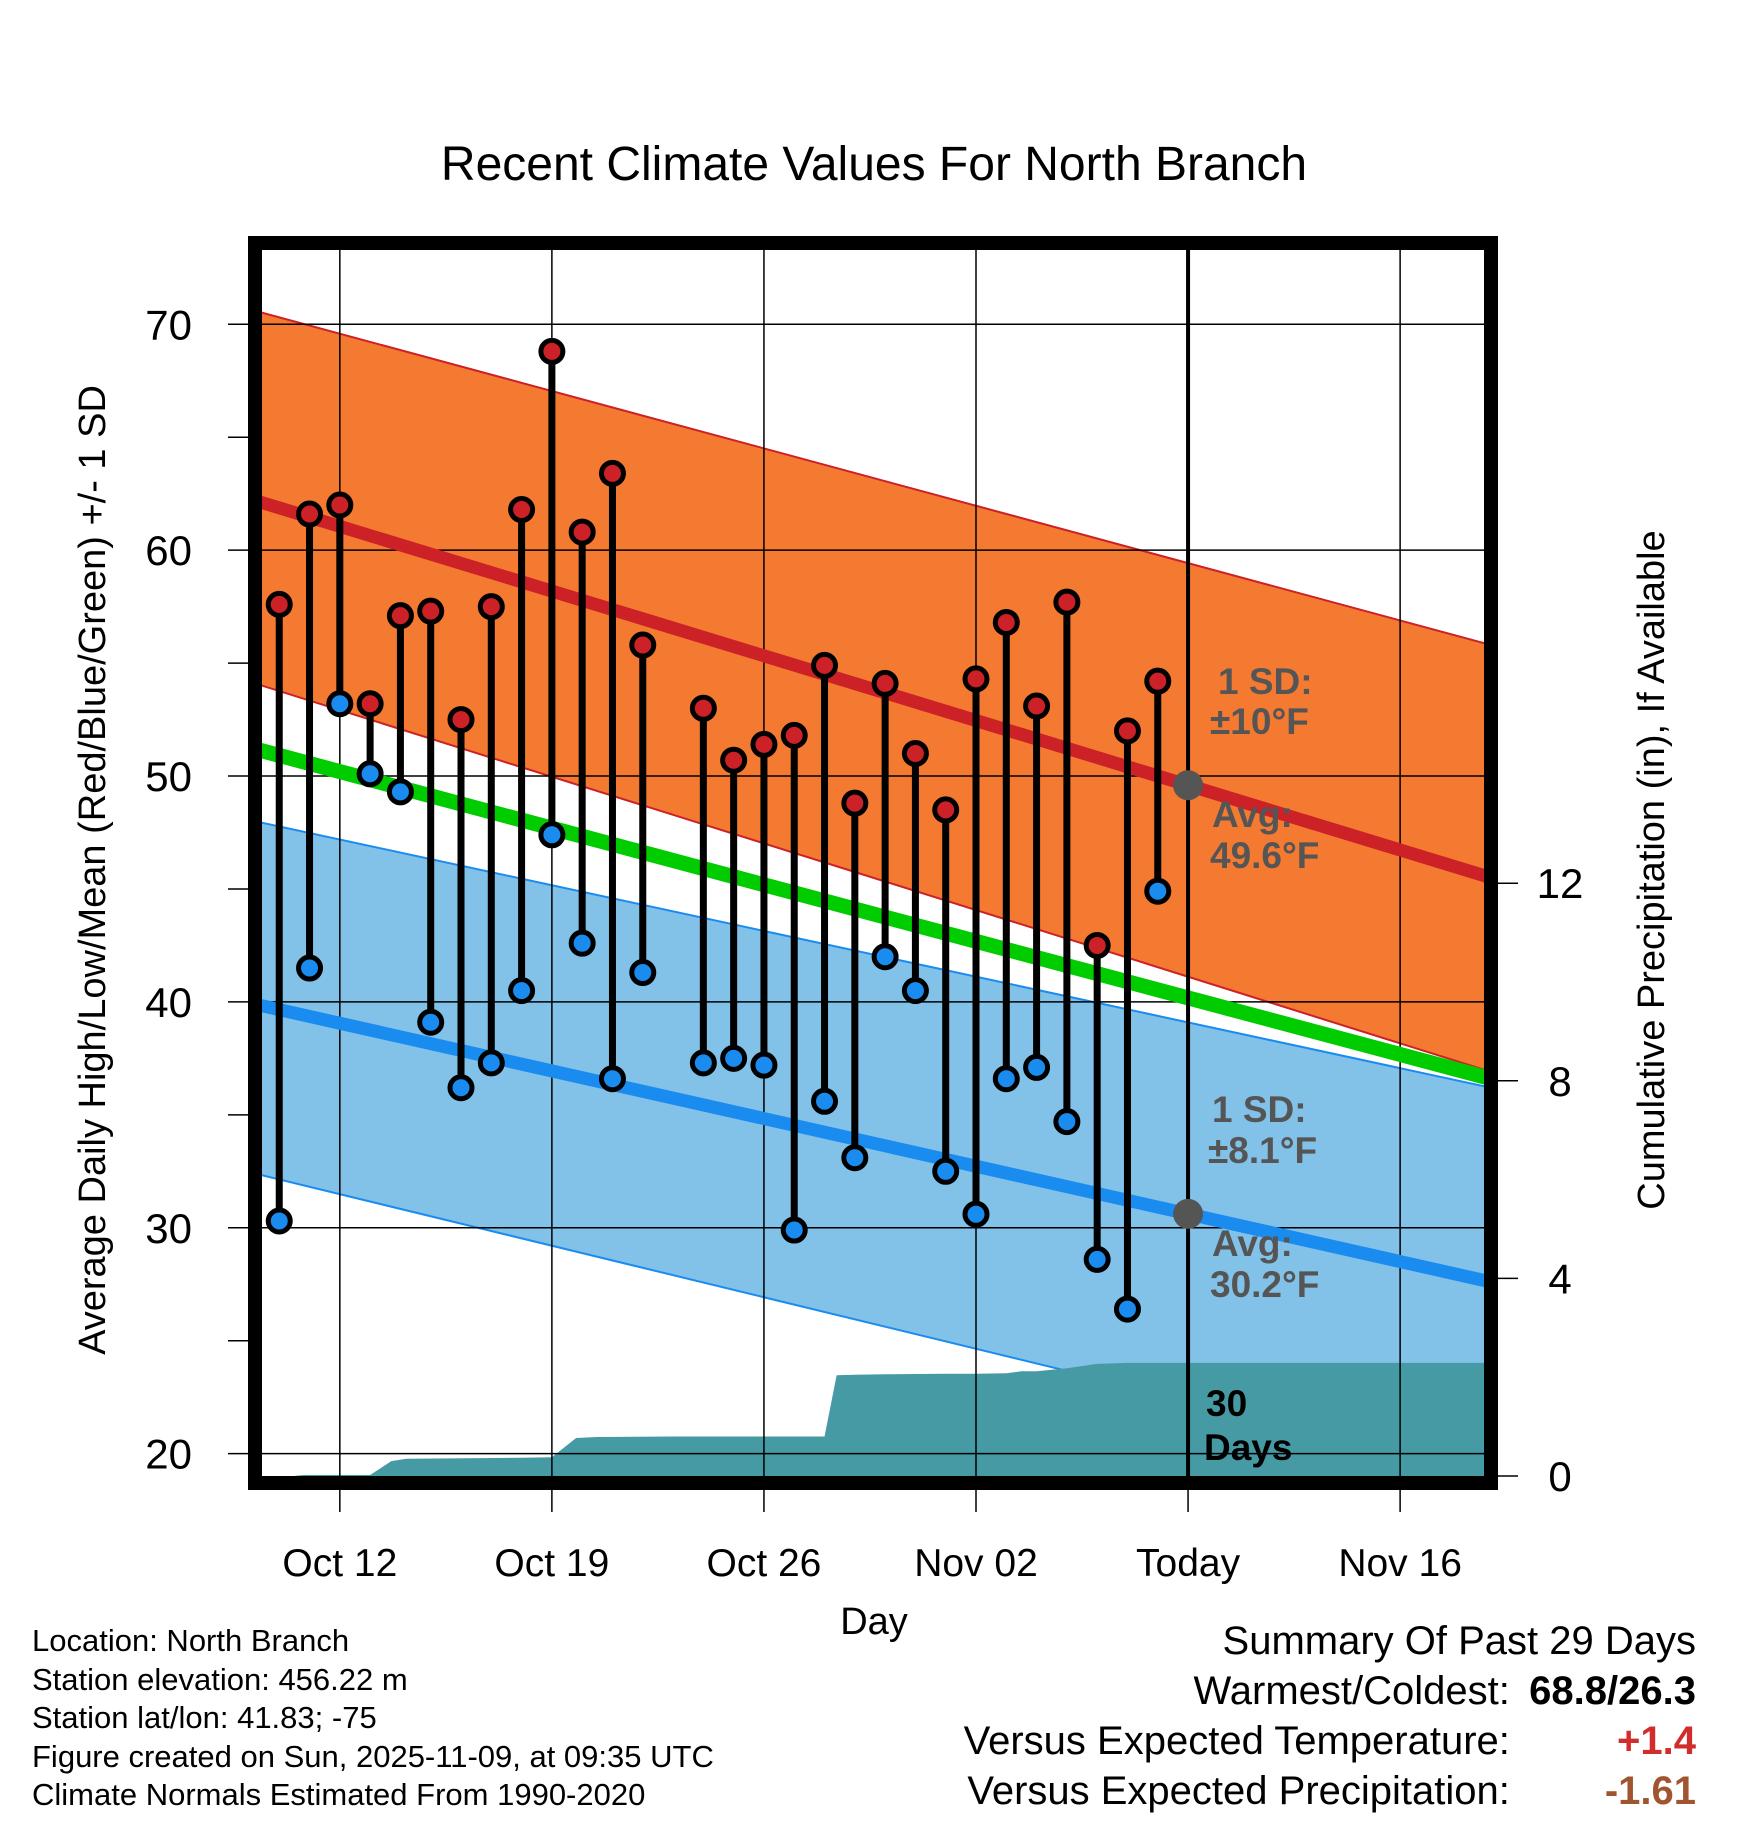  I want to click on chart-title: Recent Climate Values For North Branch, so click(874, 164).